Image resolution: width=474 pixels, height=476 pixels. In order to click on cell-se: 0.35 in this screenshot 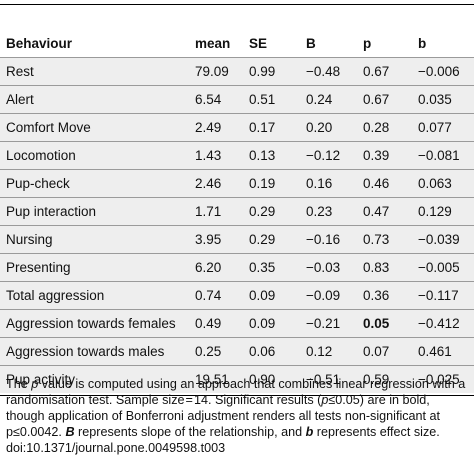, I will do `click(262, 267)`.